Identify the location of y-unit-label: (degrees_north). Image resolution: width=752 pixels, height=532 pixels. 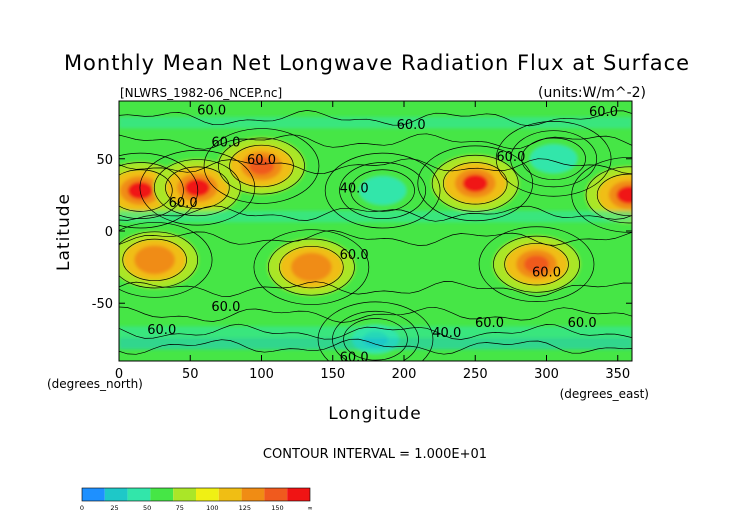
(95, 384).